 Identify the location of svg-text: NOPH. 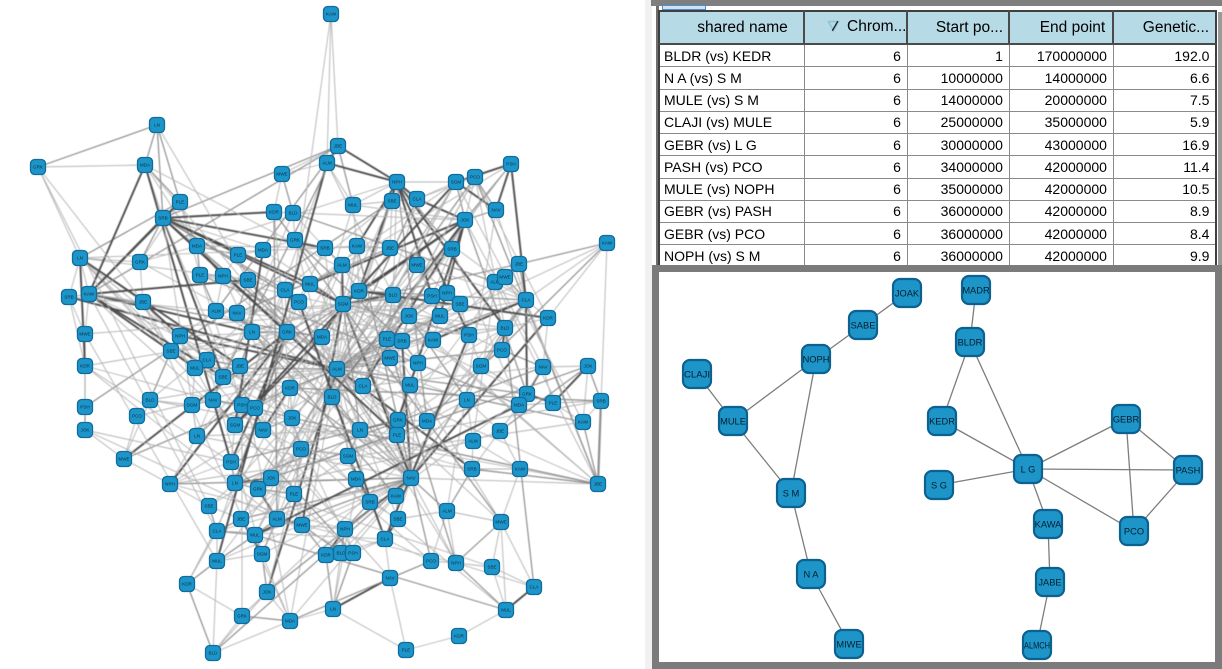
(816, 359).